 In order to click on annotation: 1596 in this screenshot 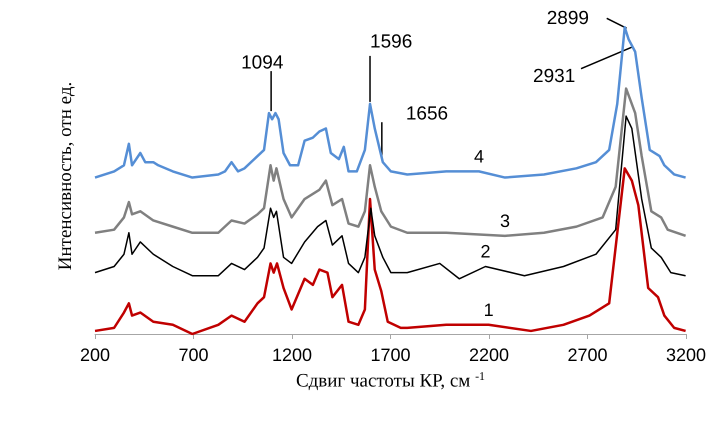, I will do `click(391, 41)`.